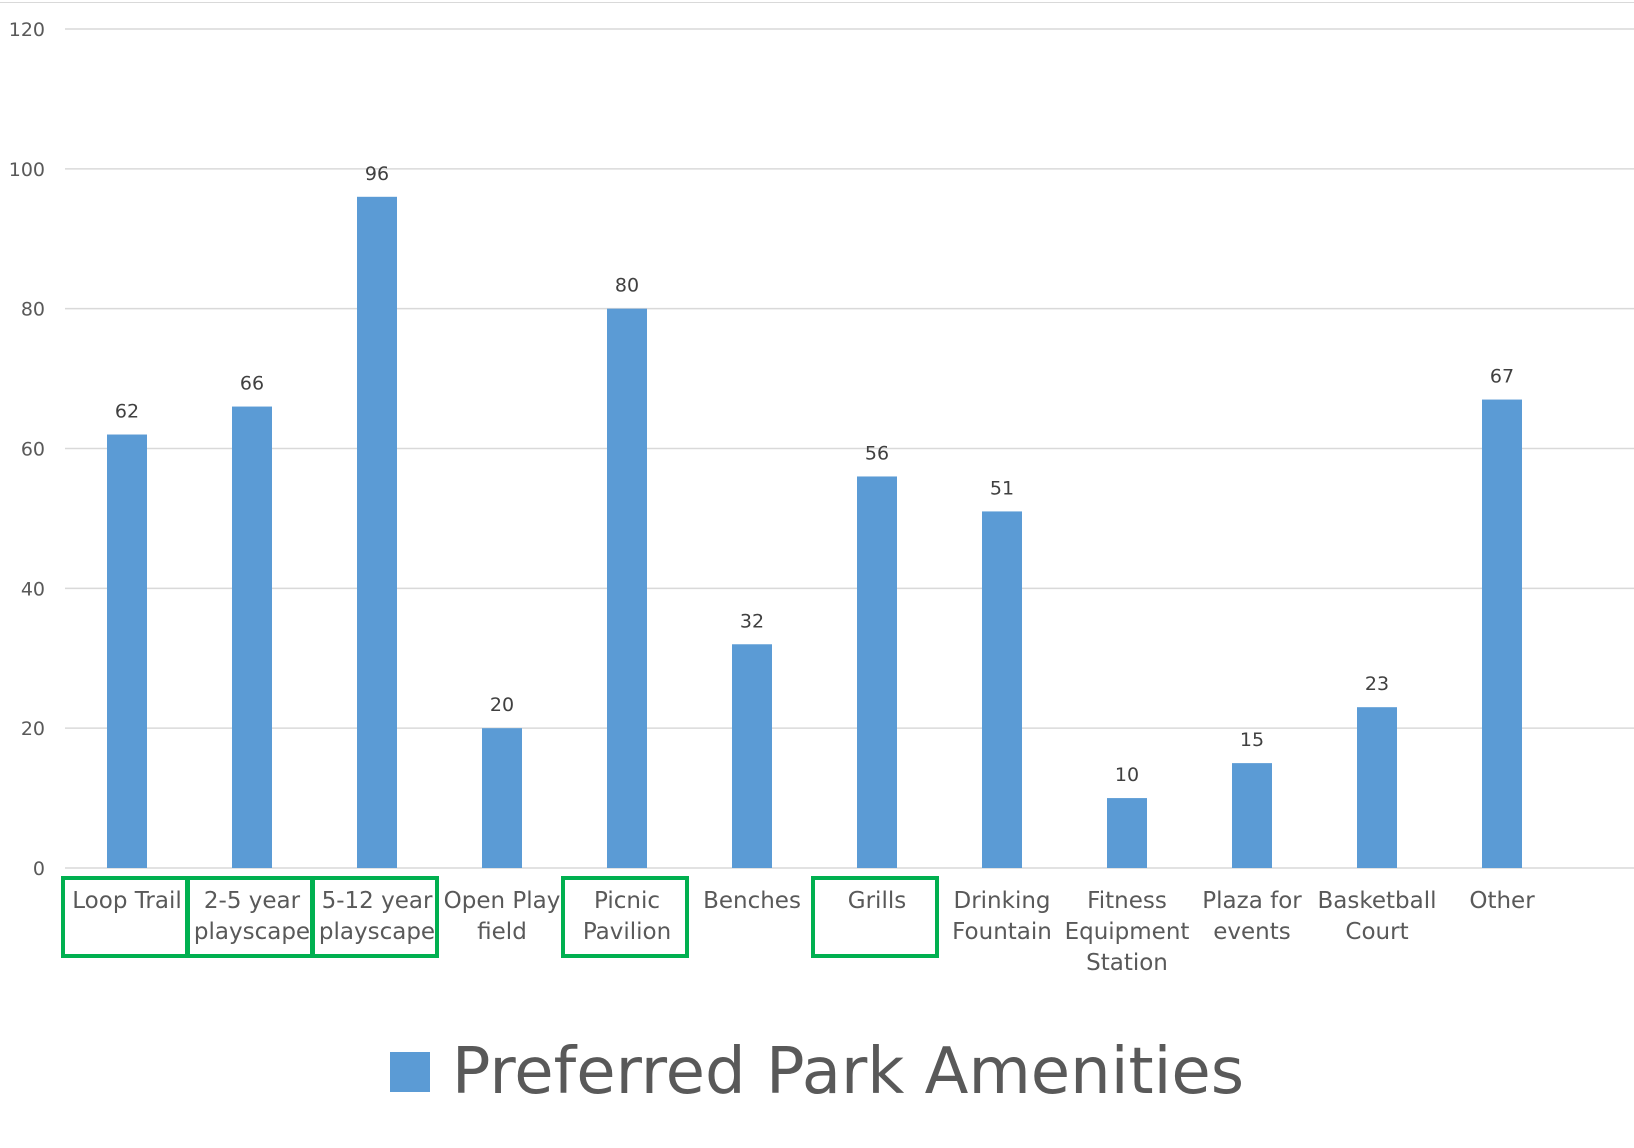 The width and height of the screenshot is (1634, 1148). I want to click on x-category-label-3: Open Play field, so click(502, 916).